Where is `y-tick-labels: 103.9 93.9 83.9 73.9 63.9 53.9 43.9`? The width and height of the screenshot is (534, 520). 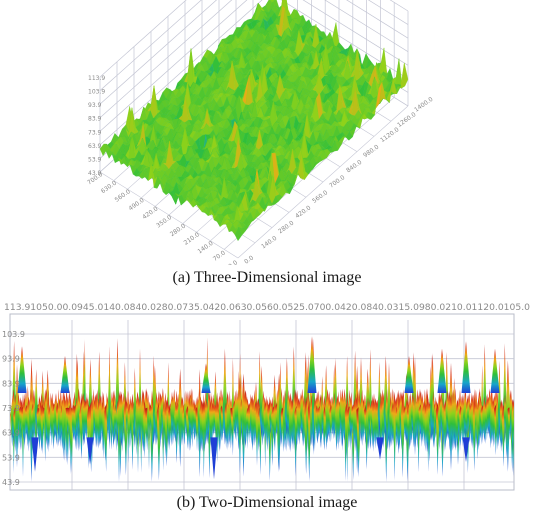
y-tick-labels: 103.9 93.9 83.9 73.9 63.9 53.9 43.9 is located at coordinates (13, 408).